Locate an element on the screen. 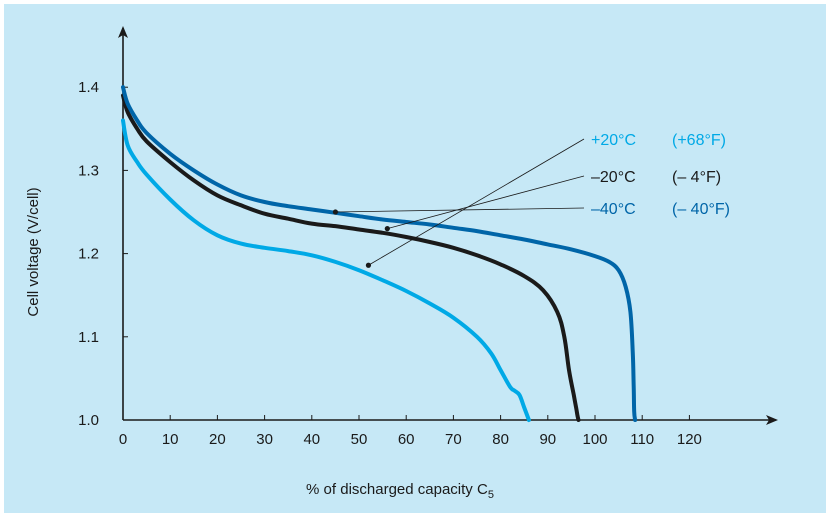  x-tick-label: 0 is located at coordinates (123, 439).